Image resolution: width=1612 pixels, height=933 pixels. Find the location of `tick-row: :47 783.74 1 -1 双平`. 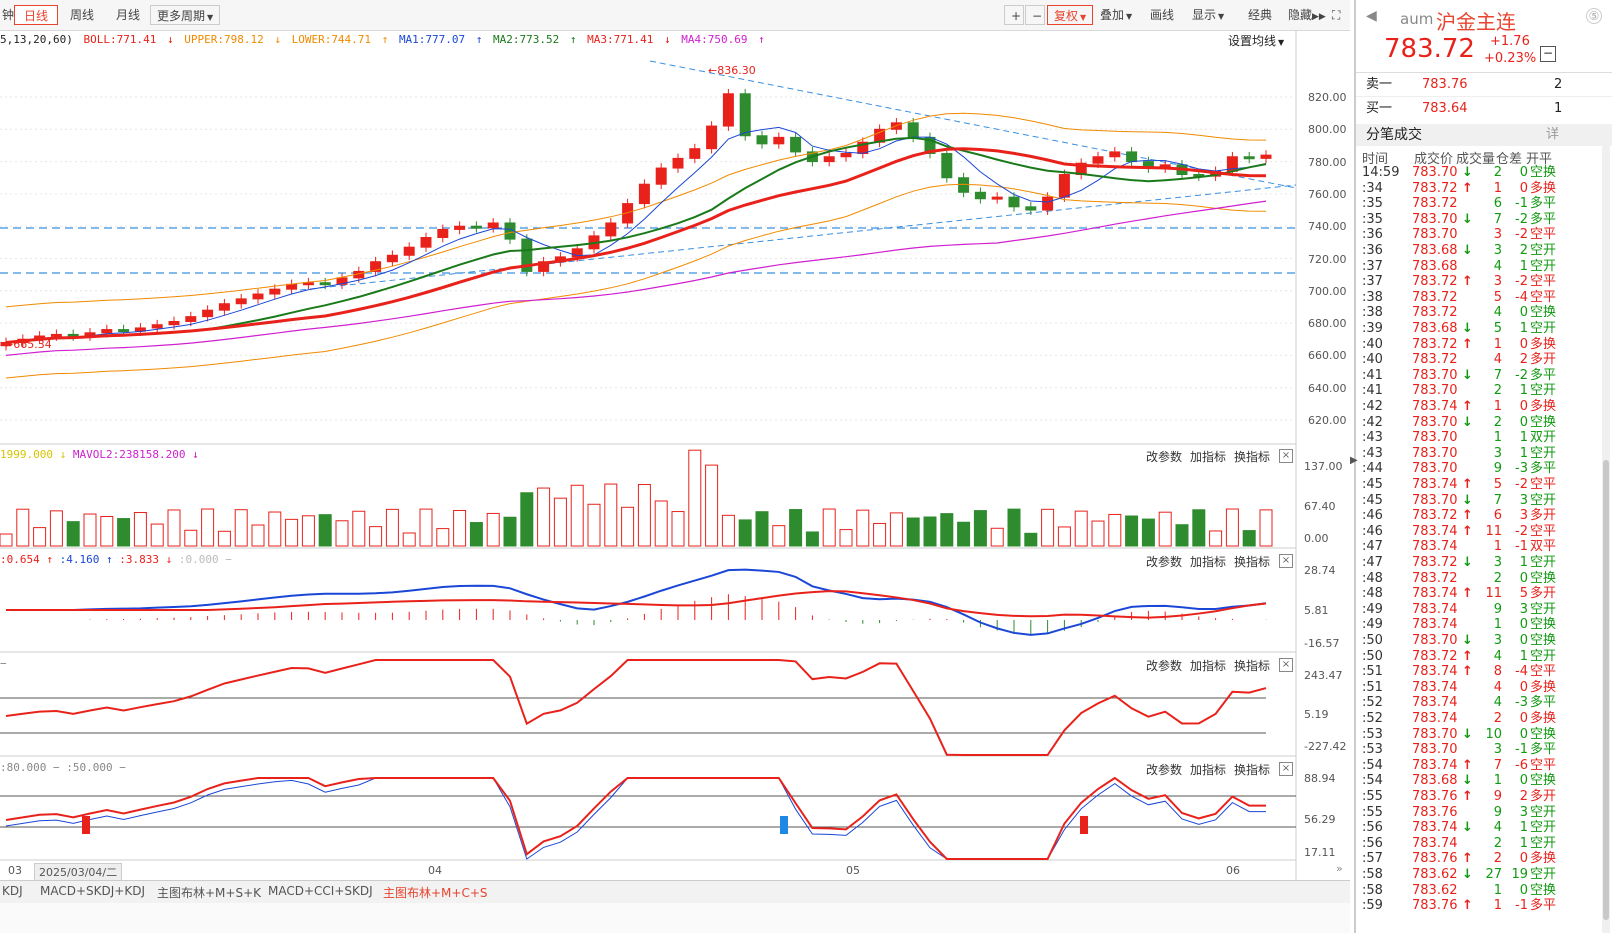

tick-row: :47 783.74 1 -1 双平 is located at coordinates (1461, 547).